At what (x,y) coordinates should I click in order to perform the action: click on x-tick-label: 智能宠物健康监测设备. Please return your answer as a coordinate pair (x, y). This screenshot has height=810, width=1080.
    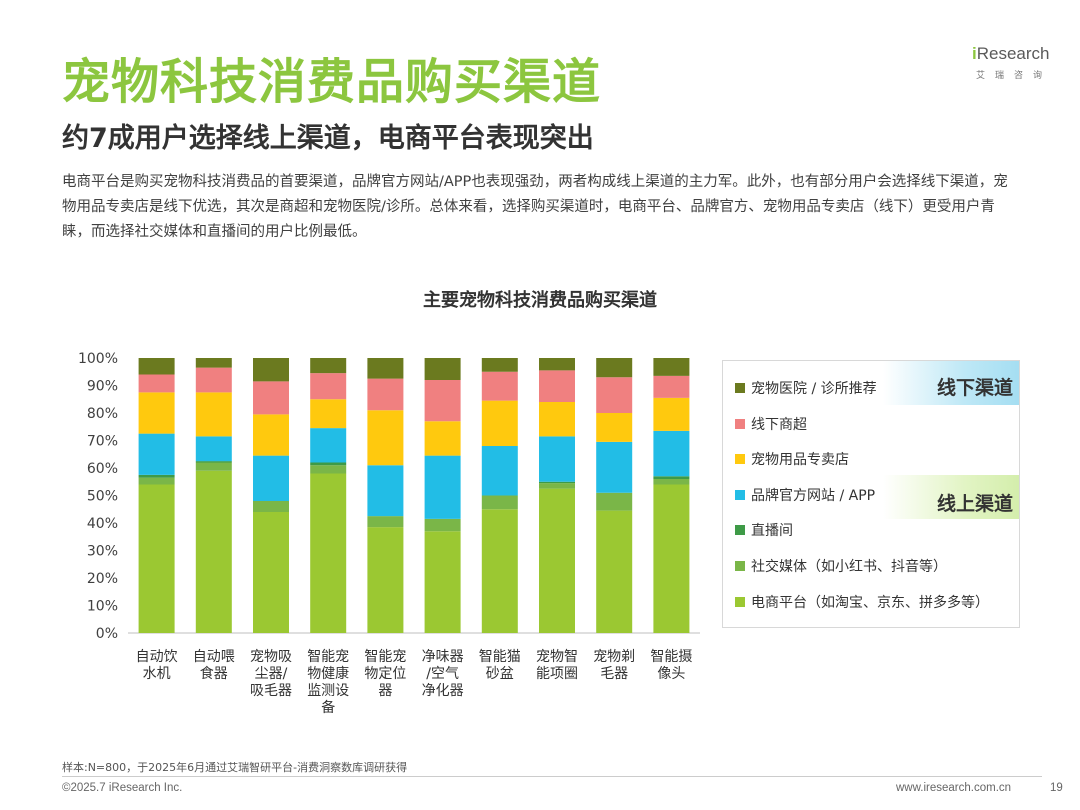
    Looking at the image, I should click on (328, 682).